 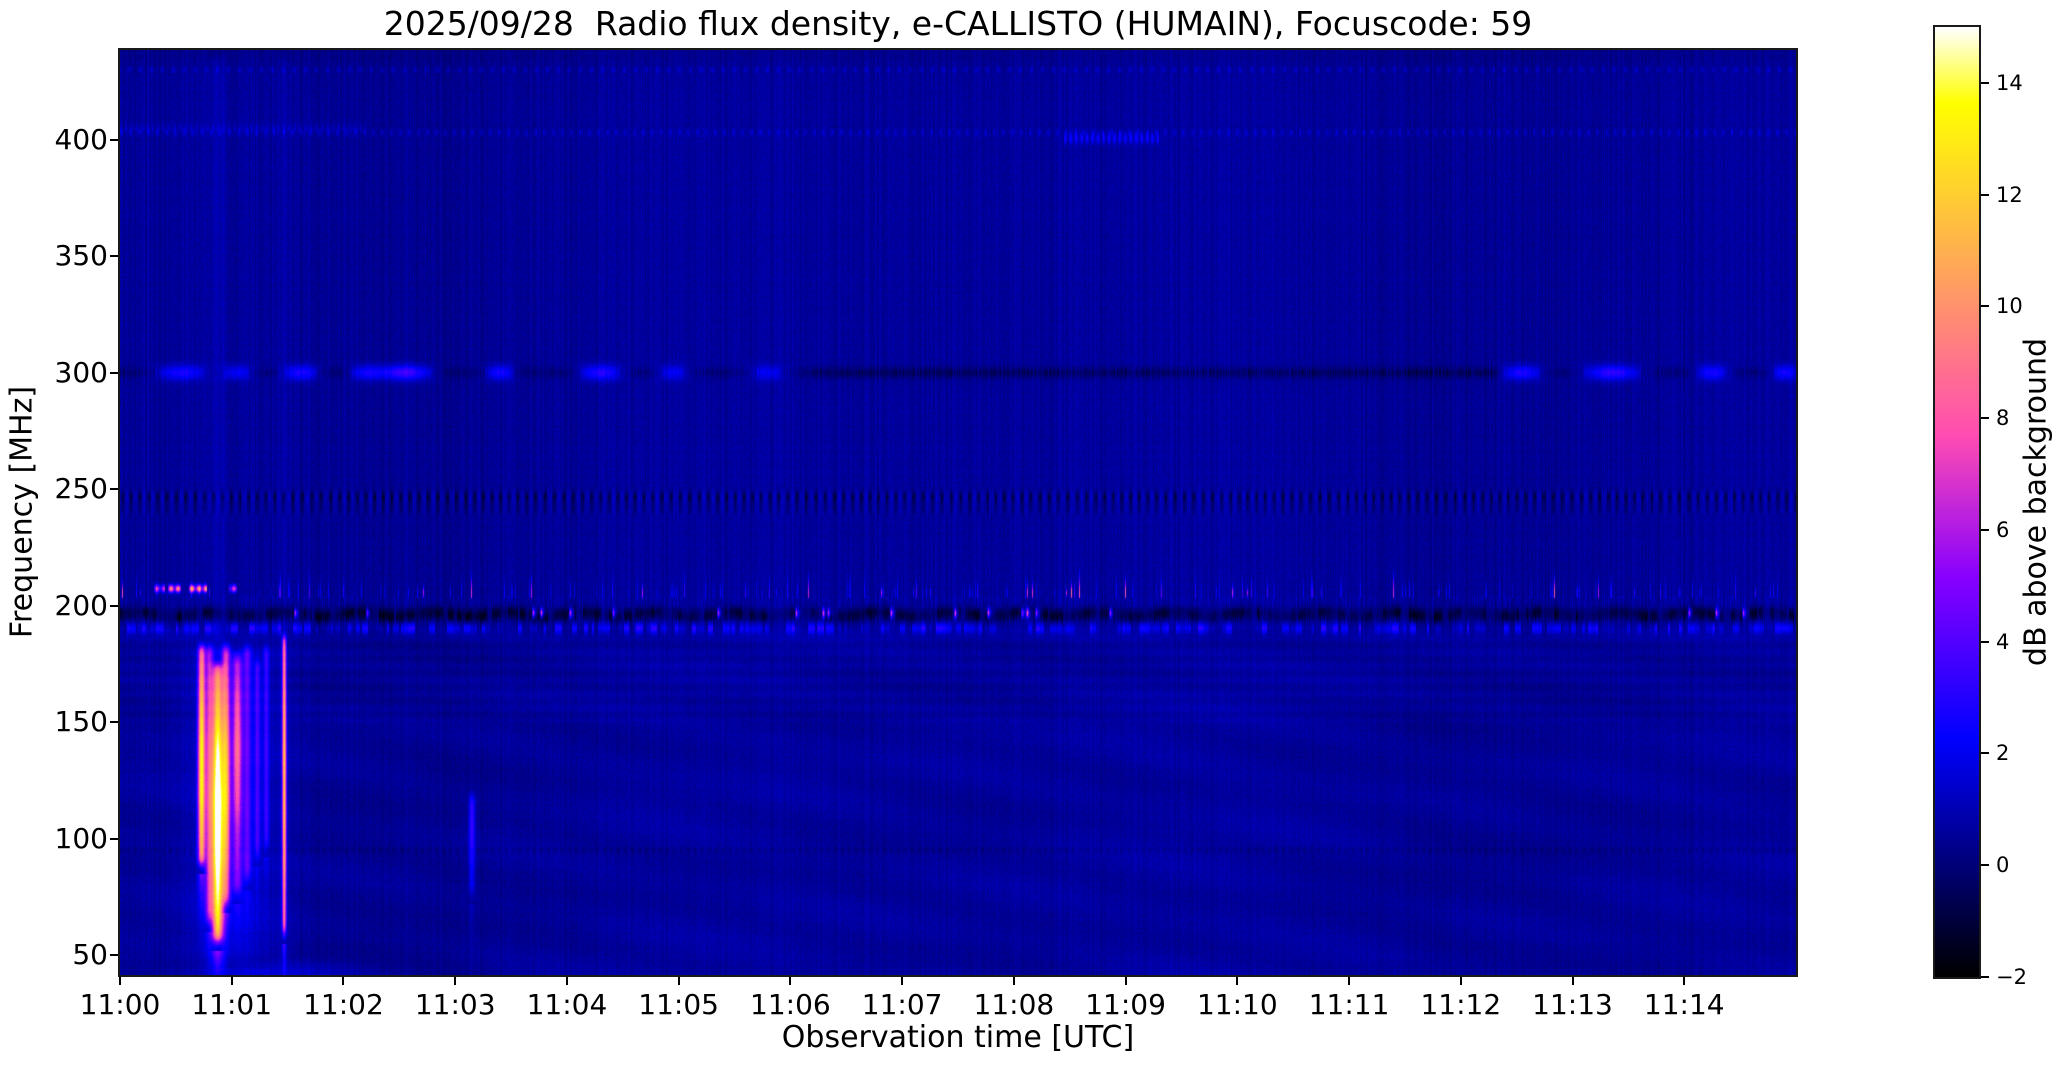 I want to click on x-tick-label: 11:02, so click(x=343, y=1004).